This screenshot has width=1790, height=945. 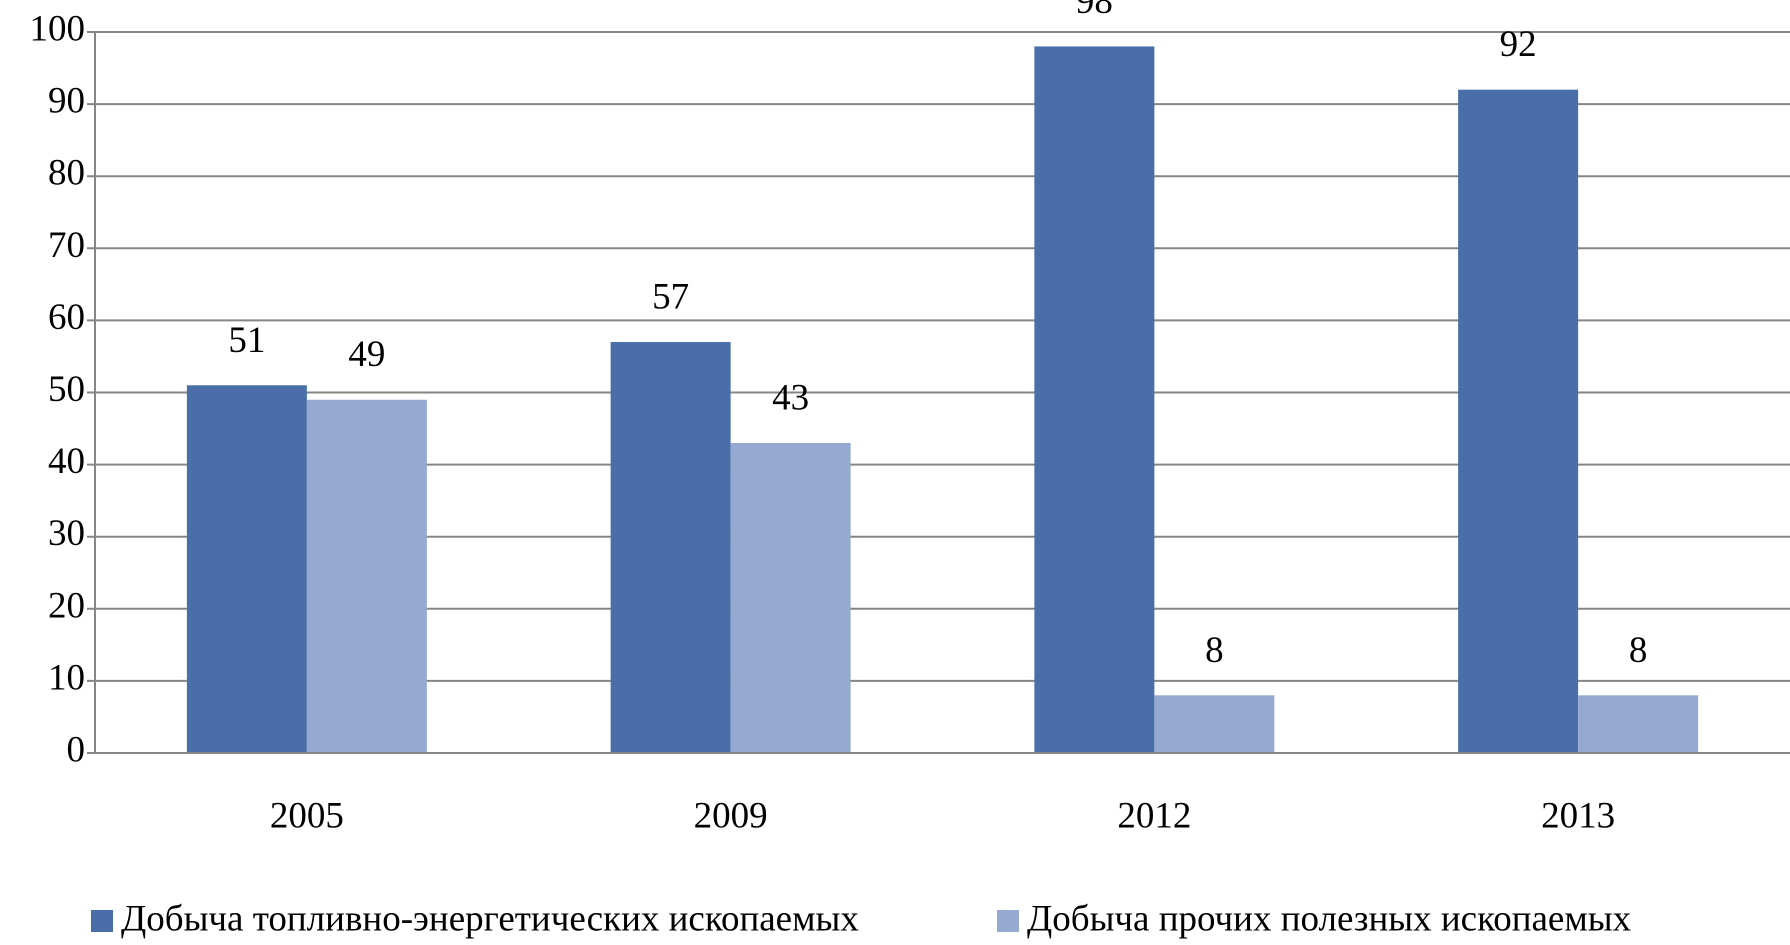 I want to click on x-tick-label: 2012, so click(x=1154, y=815).